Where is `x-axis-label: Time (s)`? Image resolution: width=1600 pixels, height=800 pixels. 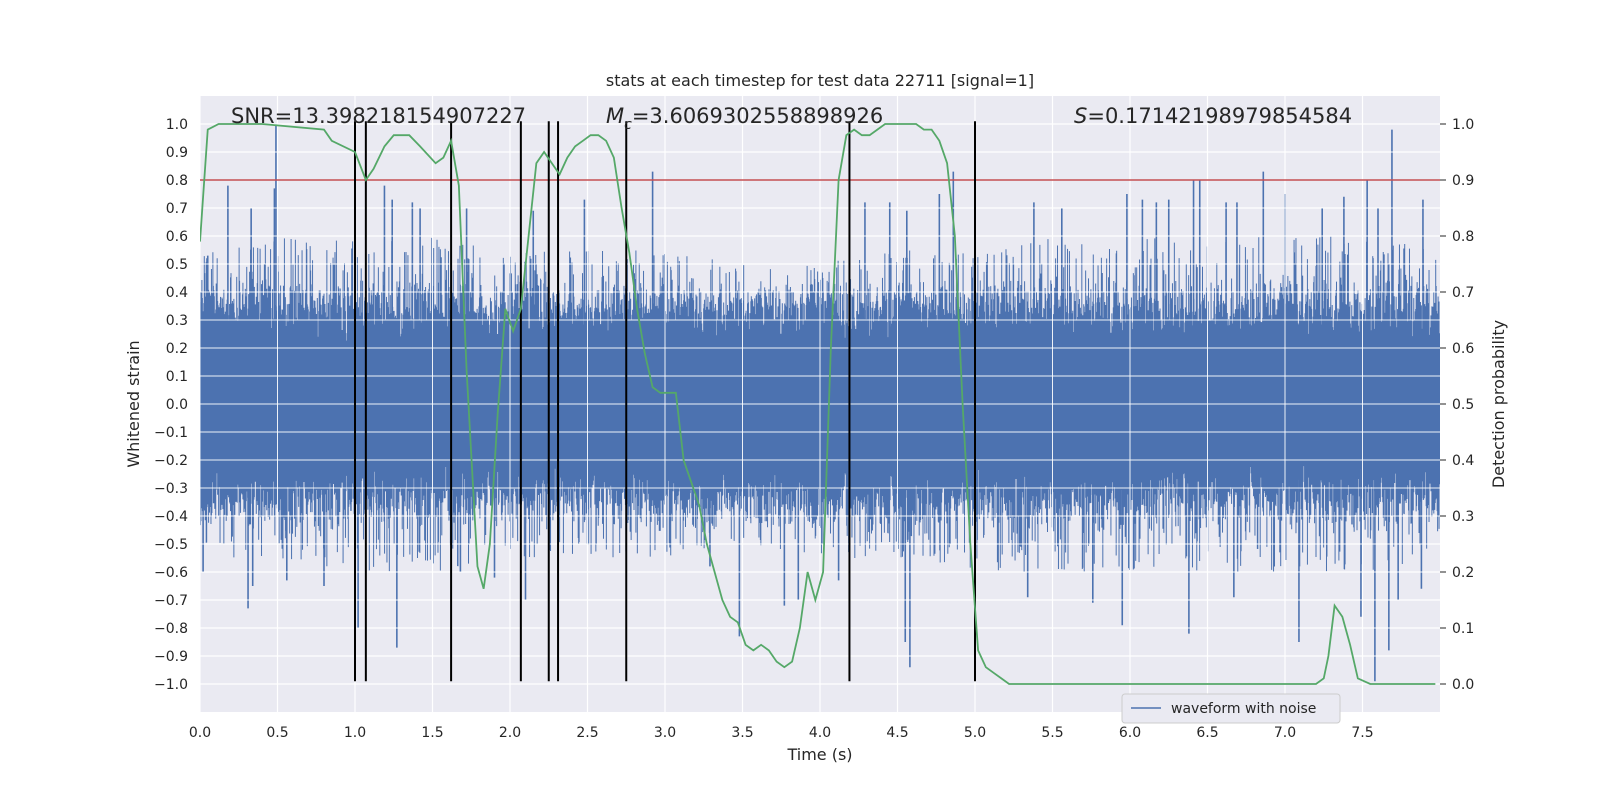
x-axis-label: Time (s) is located at coordinates (819, 754).